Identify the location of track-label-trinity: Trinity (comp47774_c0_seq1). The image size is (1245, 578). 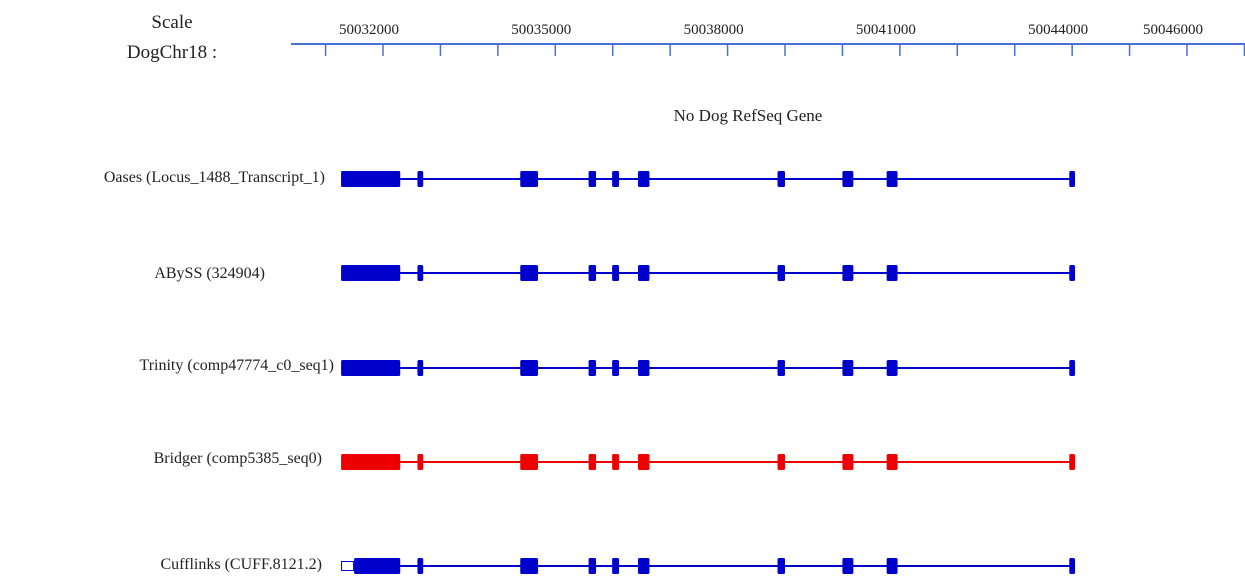
(236, 365).